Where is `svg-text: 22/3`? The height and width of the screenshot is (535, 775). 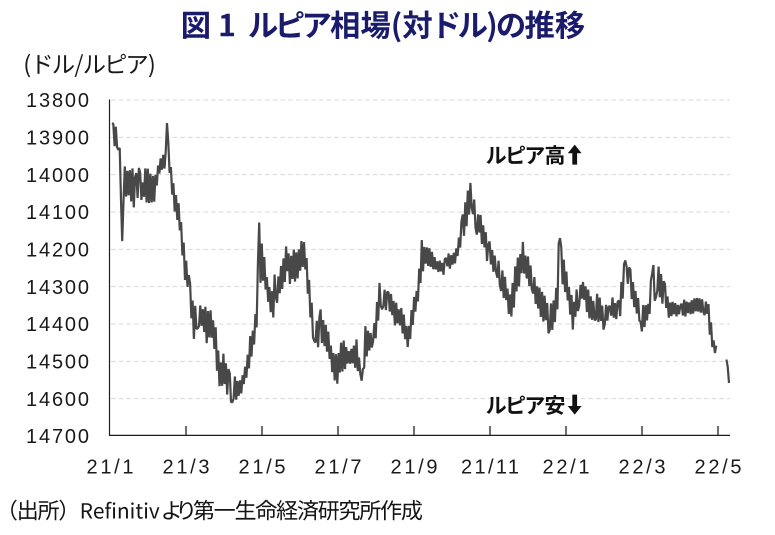
svg-text: 22/3 is located at coordinates (642, 468).